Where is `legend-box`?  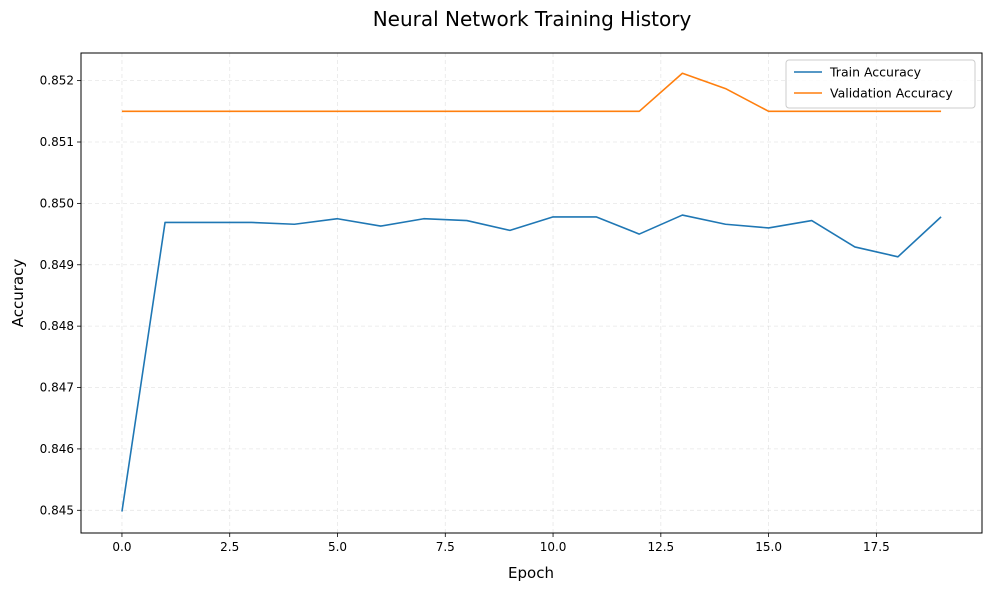
legend-box is located at coordinates (880, 84).